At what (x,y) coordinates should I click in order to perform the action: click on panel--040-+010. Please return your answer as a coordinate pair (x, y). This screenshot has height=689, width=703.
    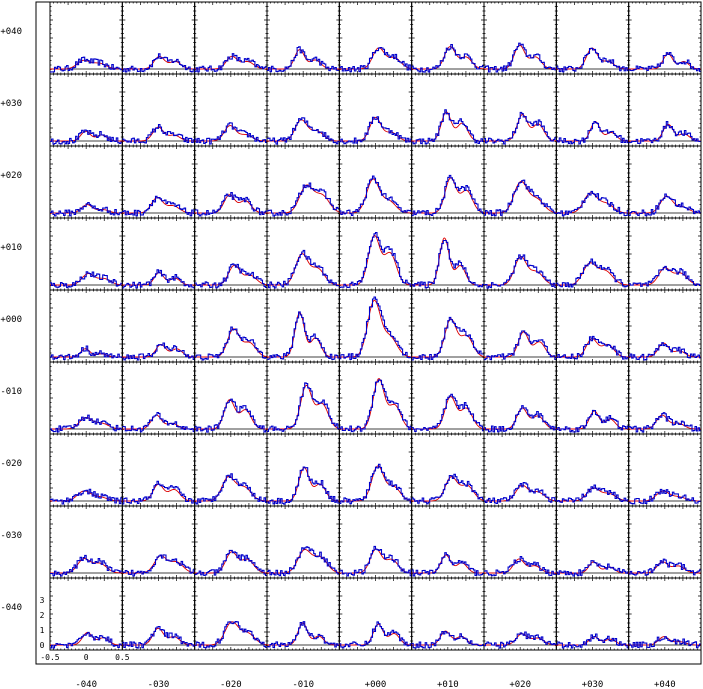
    Looking at the image, I should click on (86, 254).